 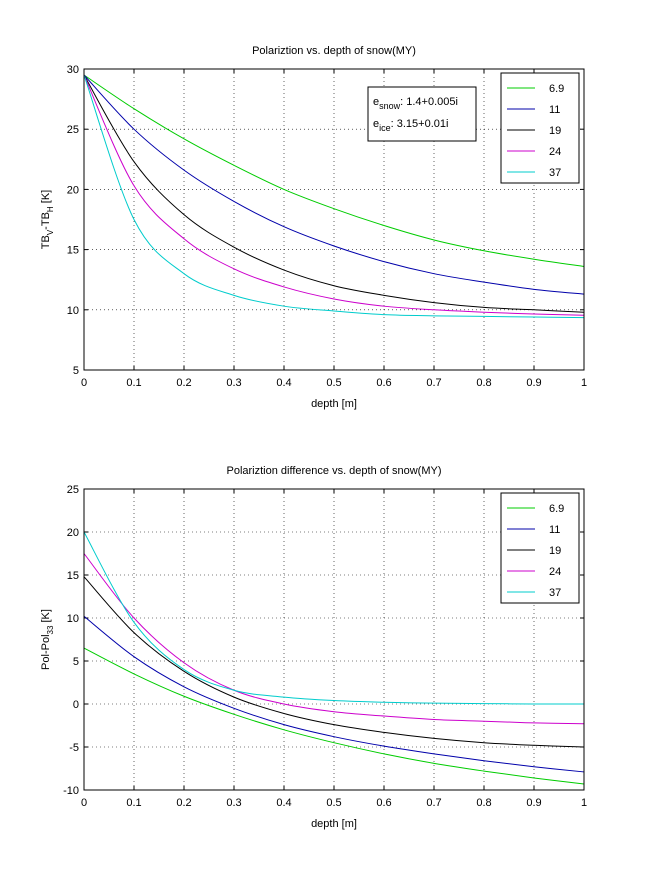 What do you see at coordinates (390, 106) in the screenshot?
I see `annotation-sub: snow` at bounding box center [390, 106].